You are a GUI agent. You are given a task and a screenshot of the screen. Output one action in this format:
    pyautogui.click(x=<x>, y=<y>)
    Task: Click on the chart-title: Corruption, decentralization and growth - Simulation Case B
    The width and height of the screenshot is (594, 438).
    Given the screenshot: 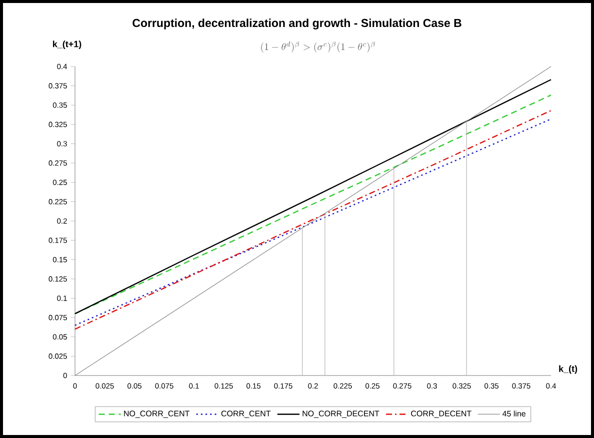 What is the action you would take?
    pyautogui.click(x=297, y=24)
    